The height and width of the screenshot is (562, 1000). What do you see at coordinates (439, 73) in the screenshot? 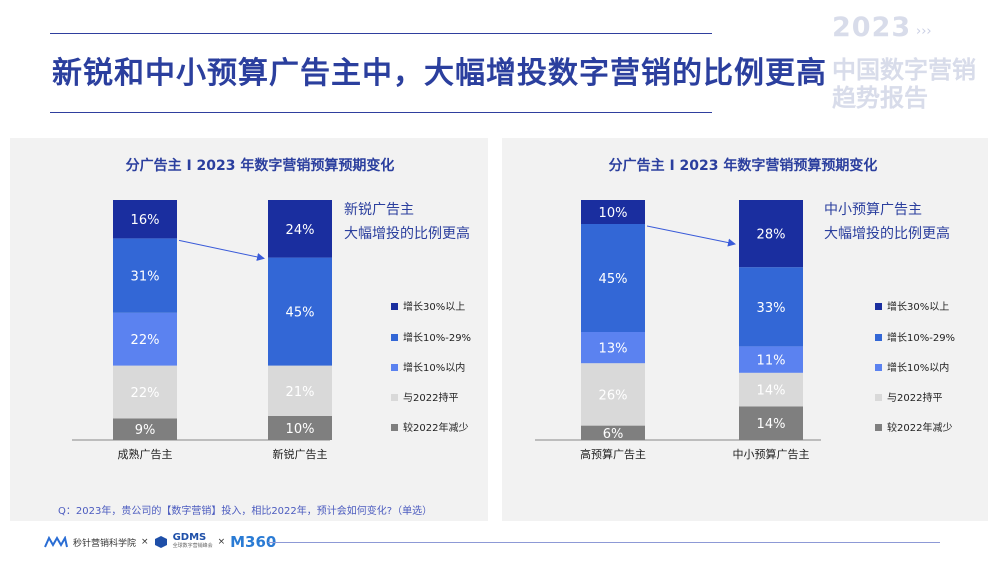
I see `page-title: 新锐和中小预算广告主中，大幅增投数字营销的比例更高` at bounding box center [439, 73].